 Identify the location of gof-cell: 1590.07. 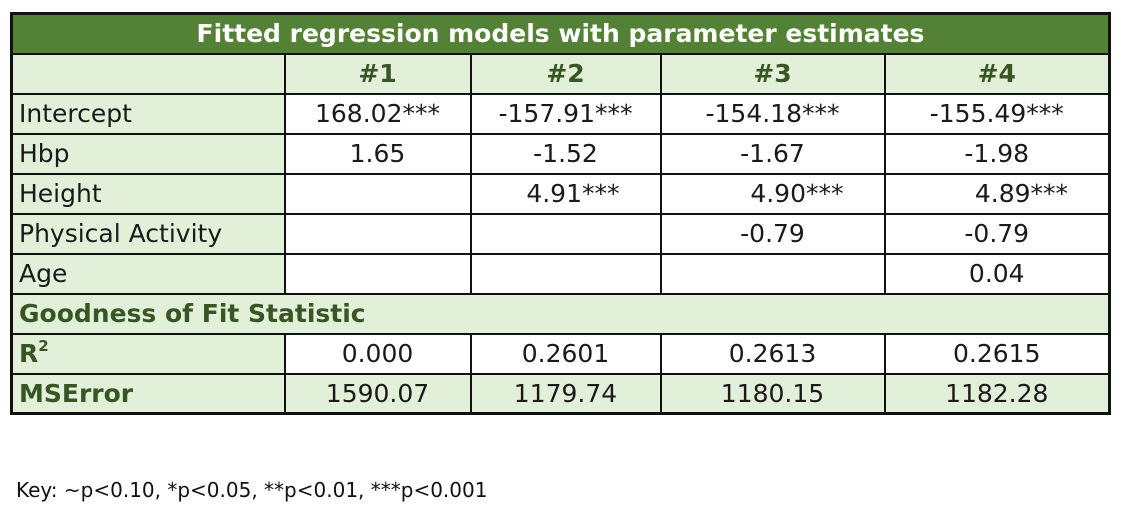
(377, 393).